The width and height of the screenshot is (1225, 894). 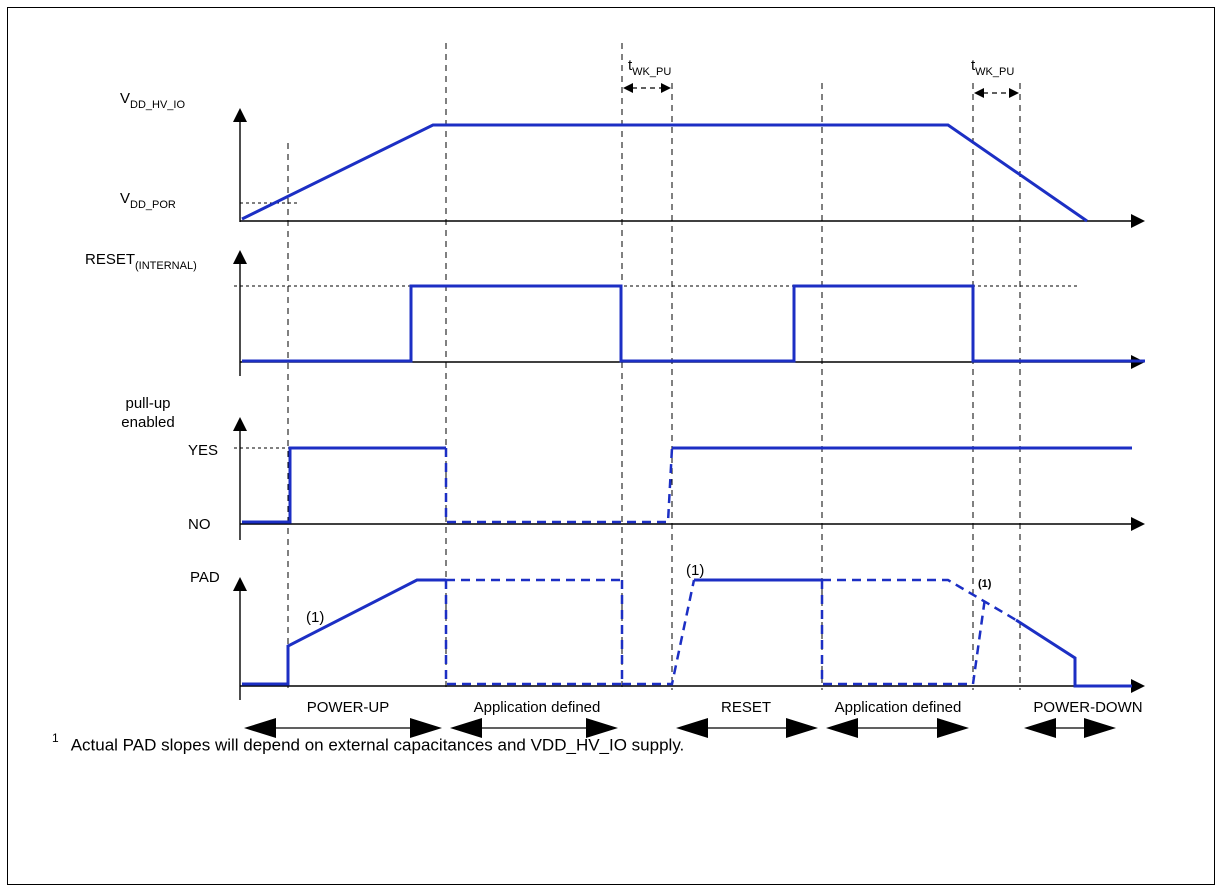 What do you see at coordinates (985, 584) in the screenshot?
I see `pad-note-mark-3: (1)` at bounding box center [985, 584].